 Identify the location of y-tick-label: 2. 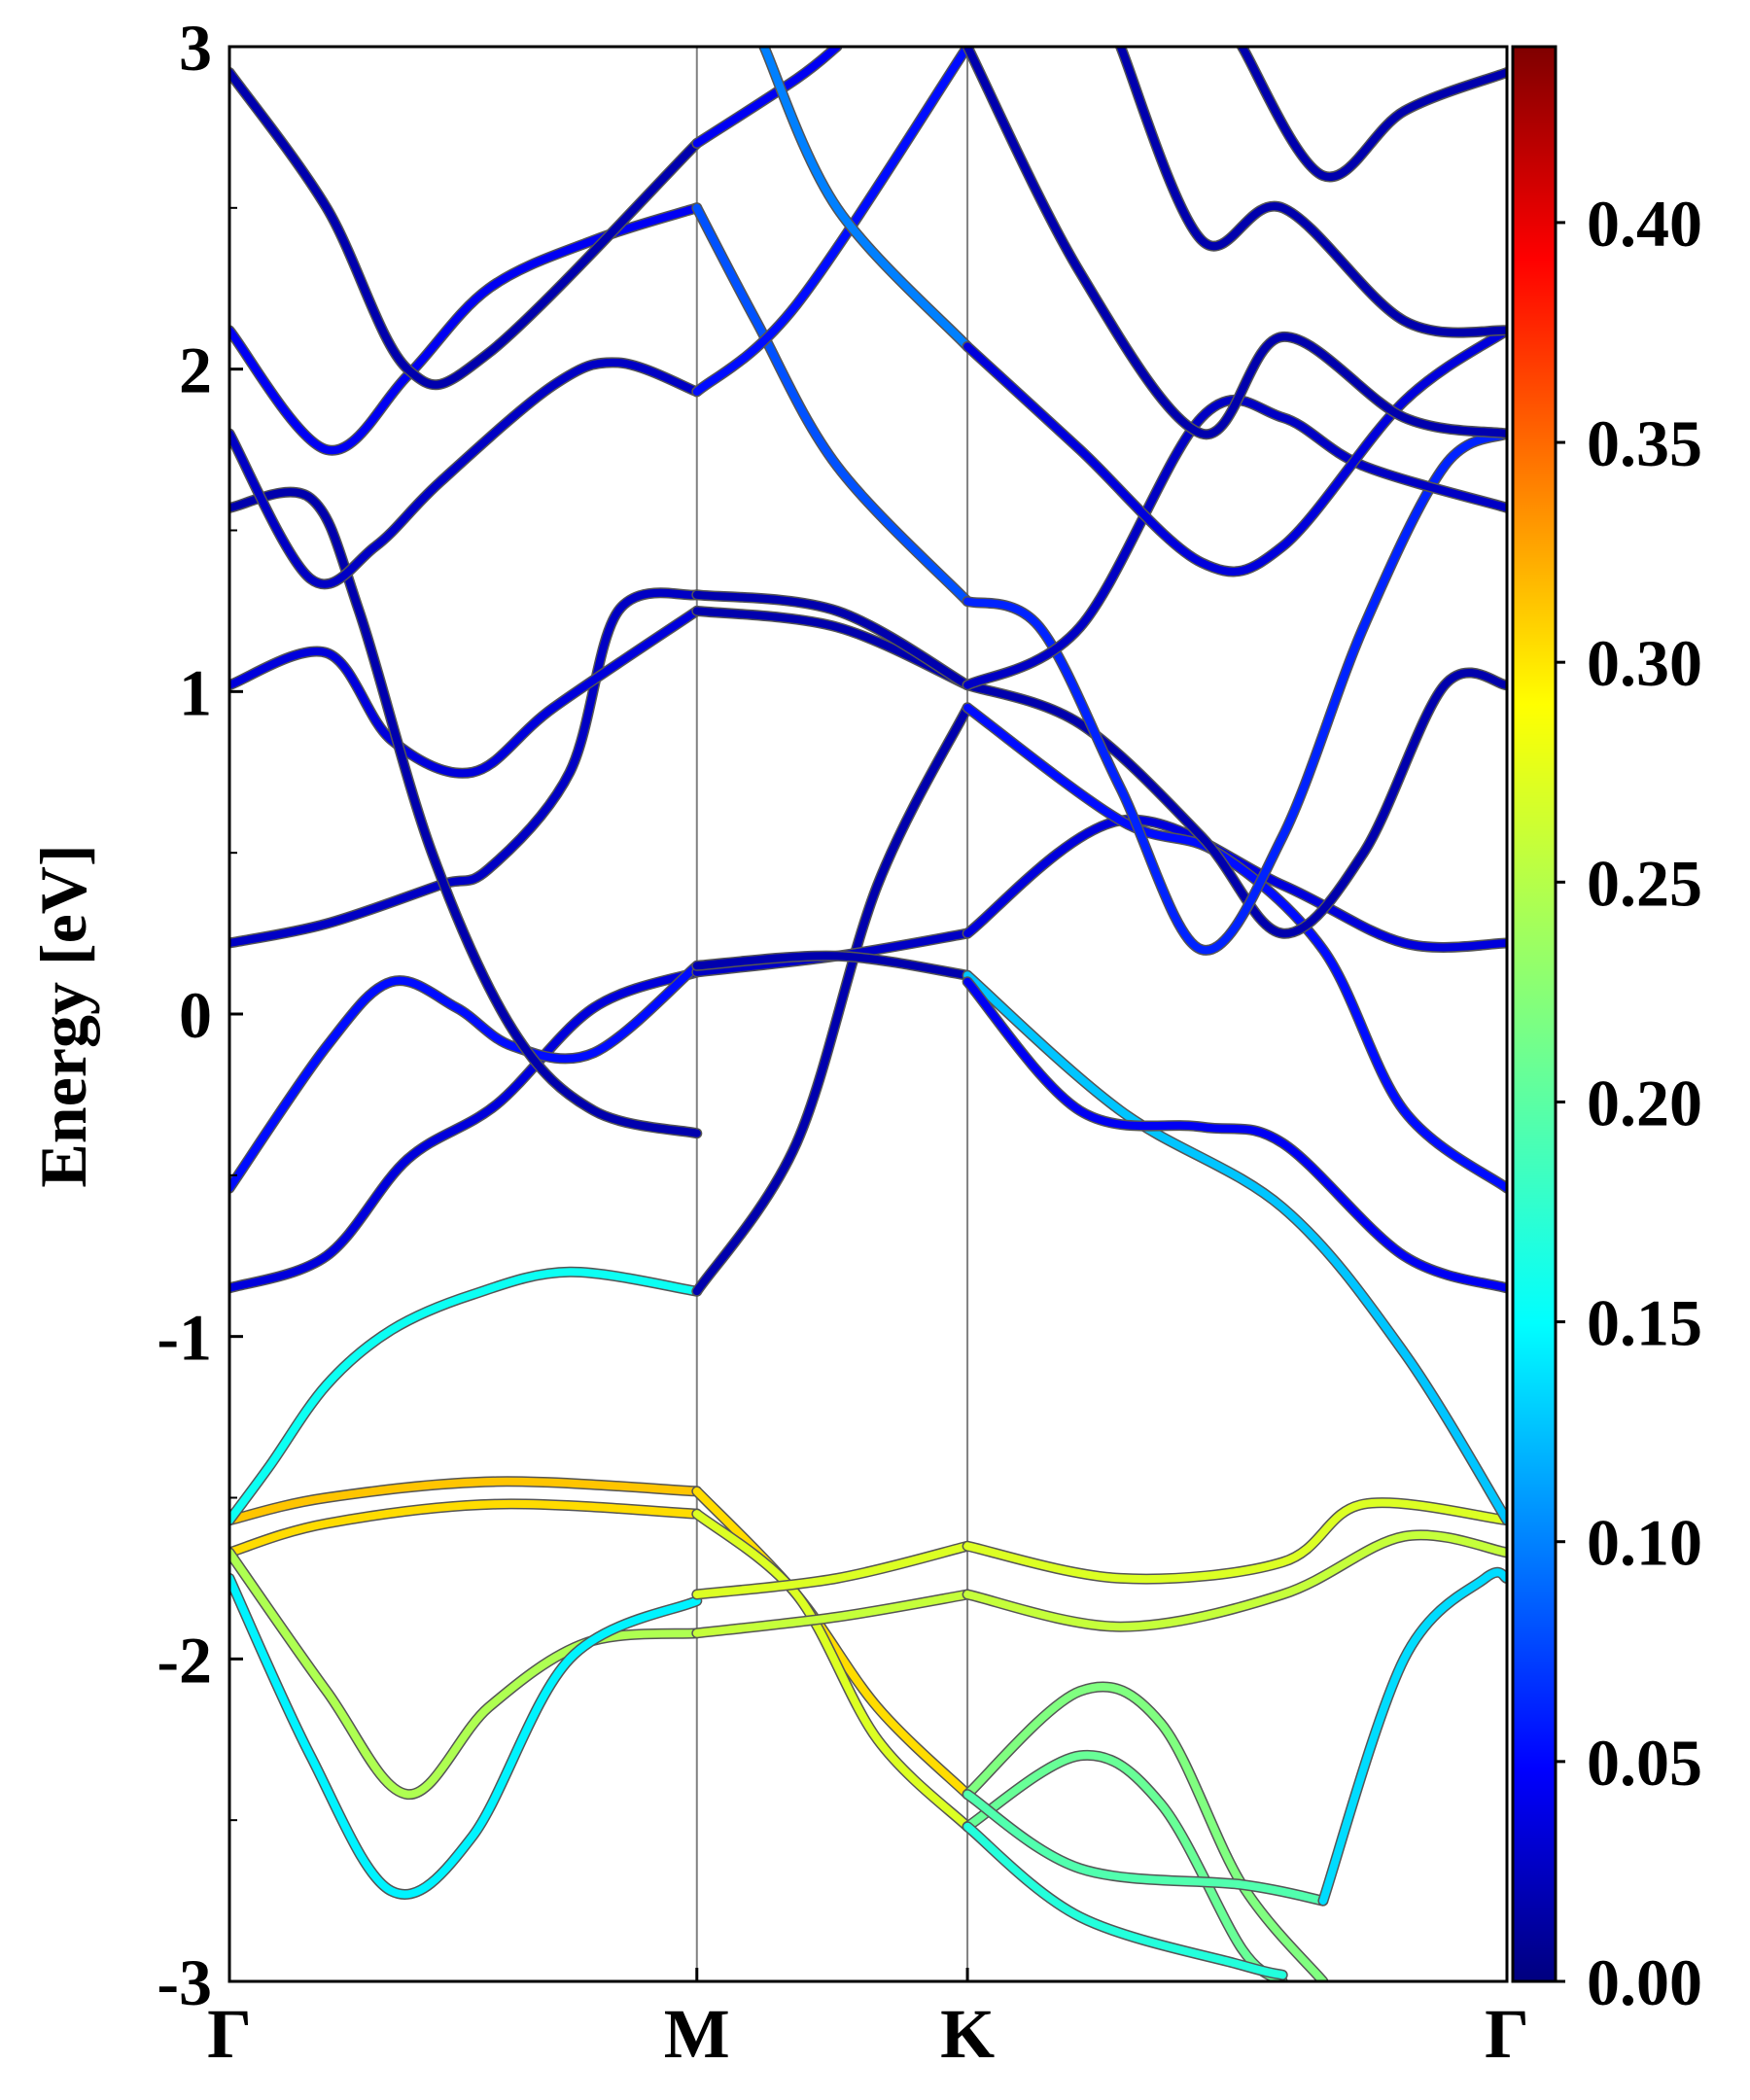
(195, 370).